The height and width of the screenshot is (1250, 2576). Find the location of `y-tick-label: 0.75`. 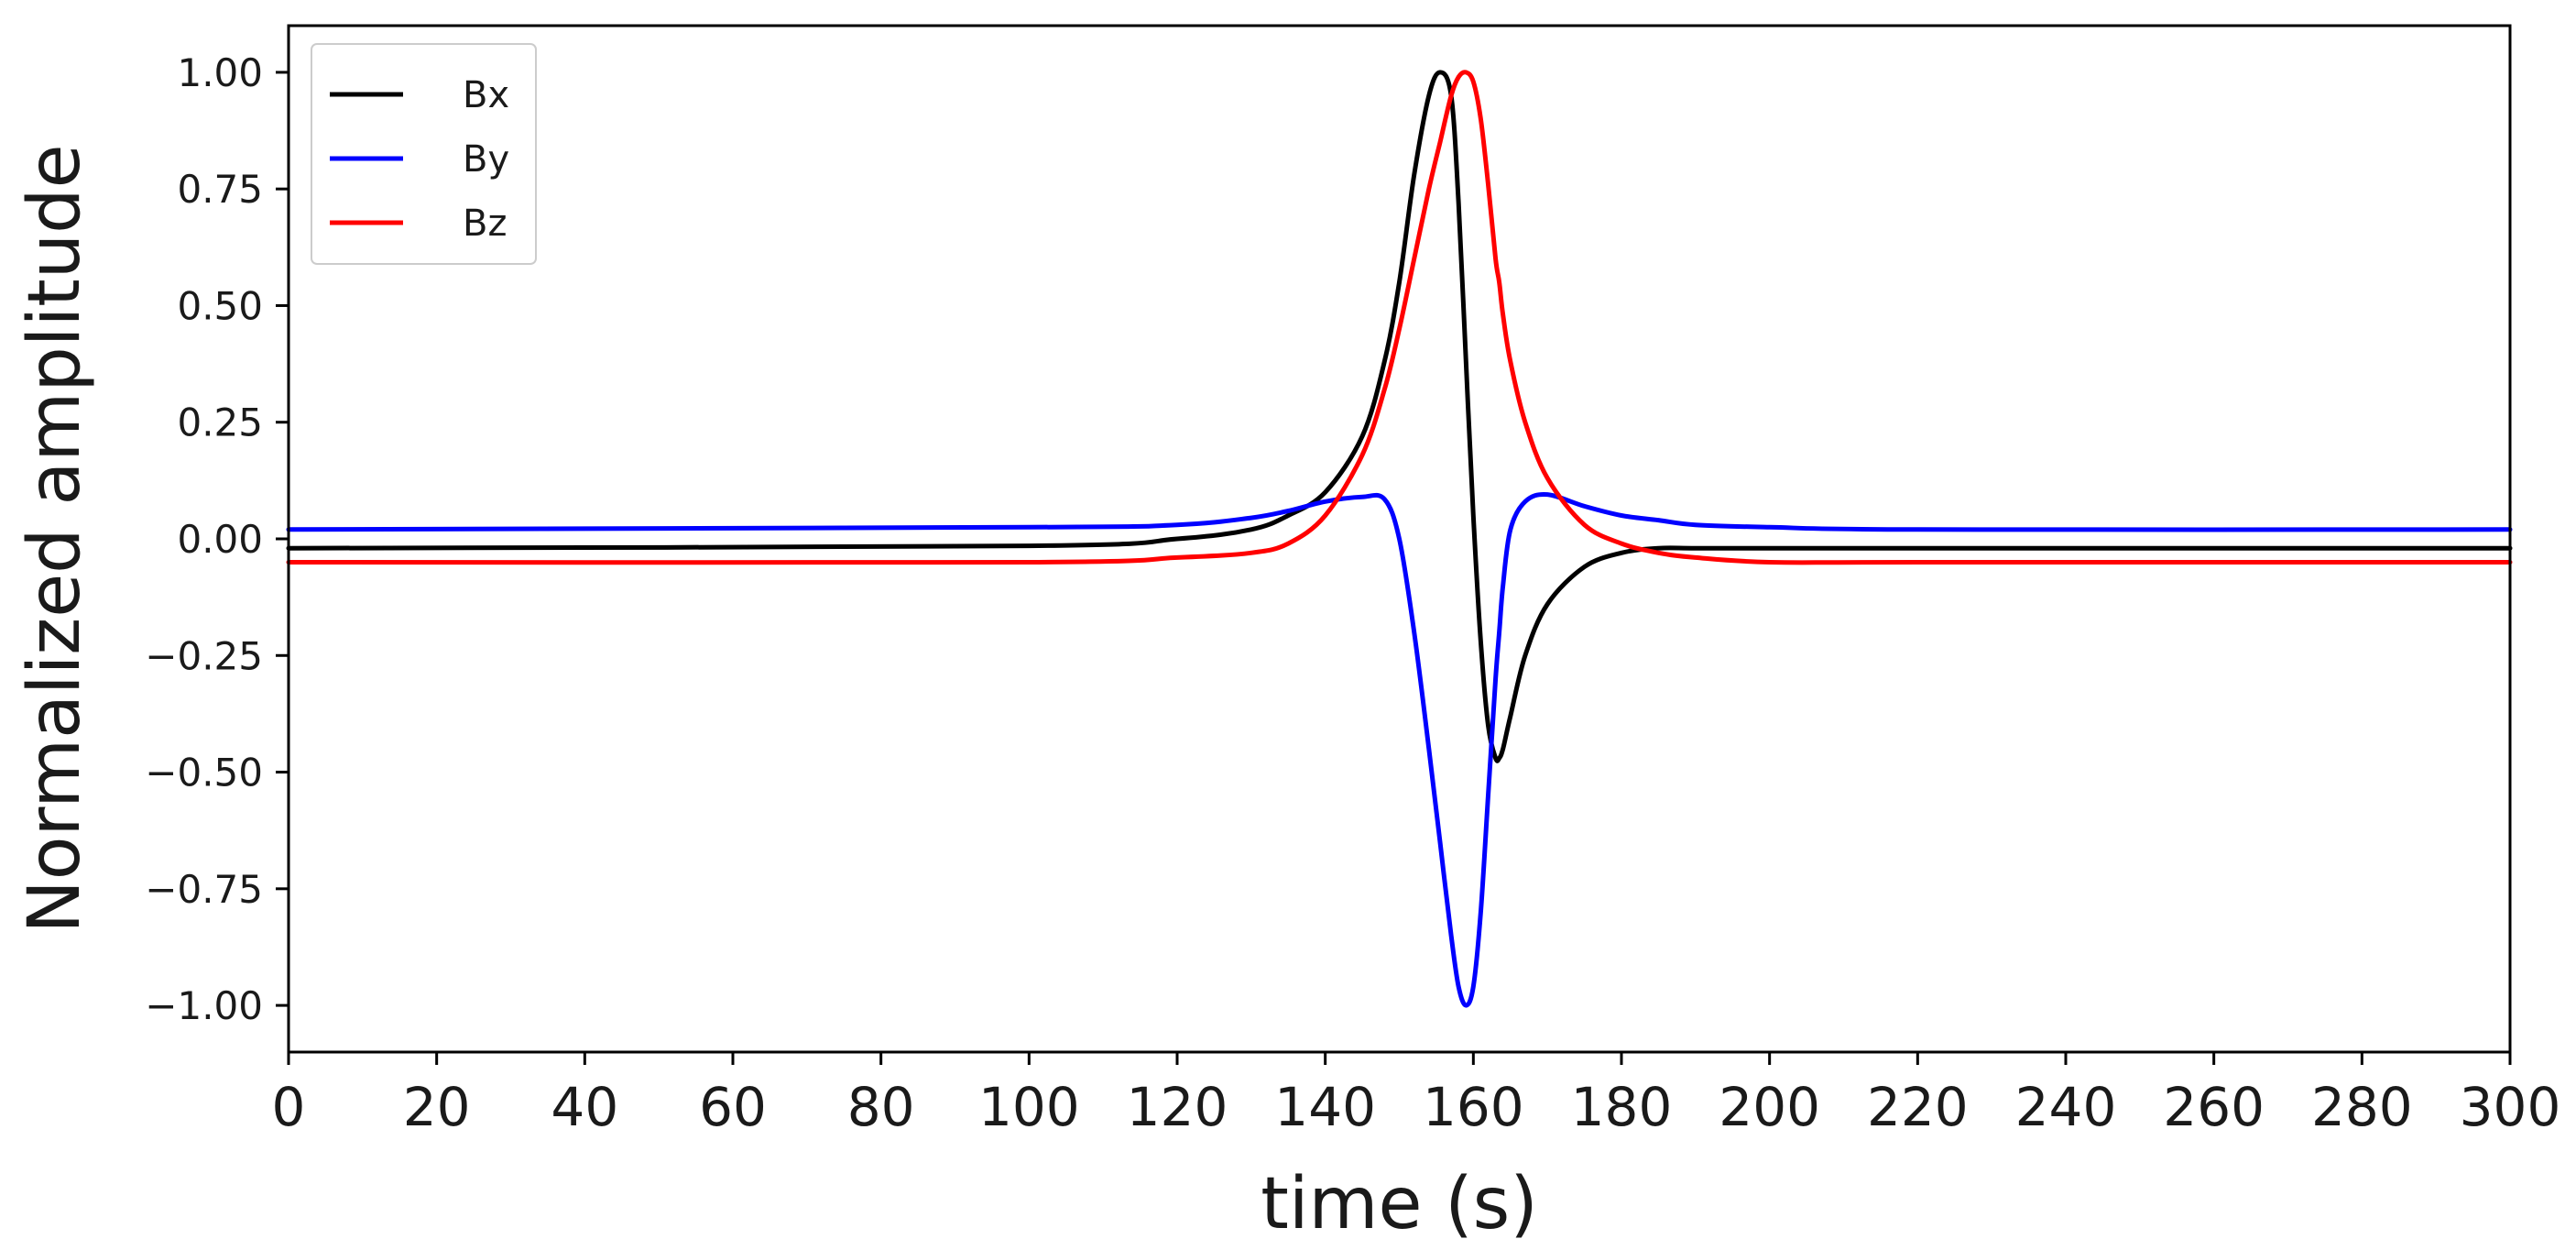

y-tick-label: 0.75 is located at coordinates (220, 189).